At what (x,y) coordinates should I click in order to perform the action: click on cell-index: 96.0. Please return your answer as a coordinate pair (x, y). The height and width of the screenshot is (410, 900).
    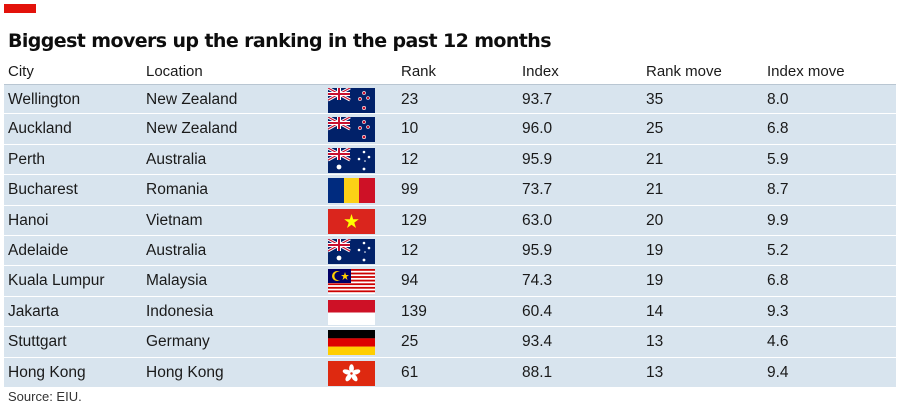
    Looking at the image, I should click on (537, 129).